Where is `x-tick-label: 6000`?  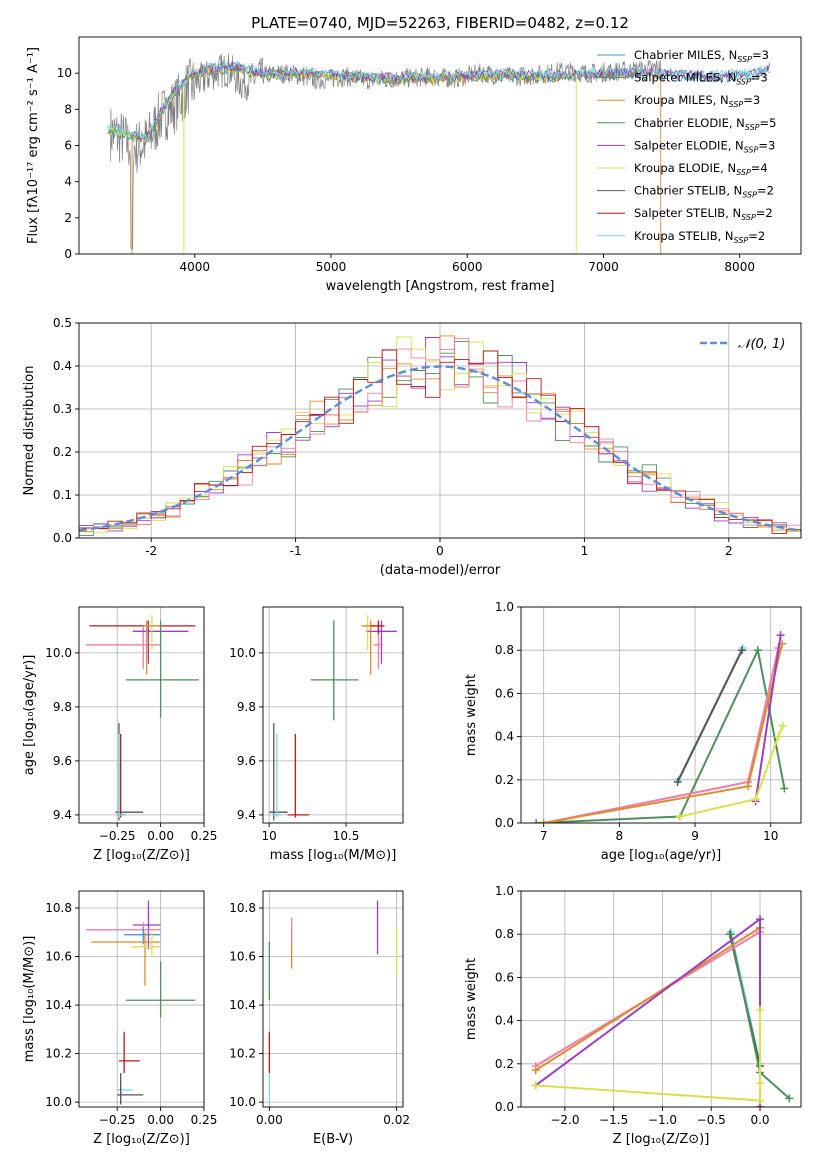
x-tick-label: 6000 is located at coordinates (467, 267).